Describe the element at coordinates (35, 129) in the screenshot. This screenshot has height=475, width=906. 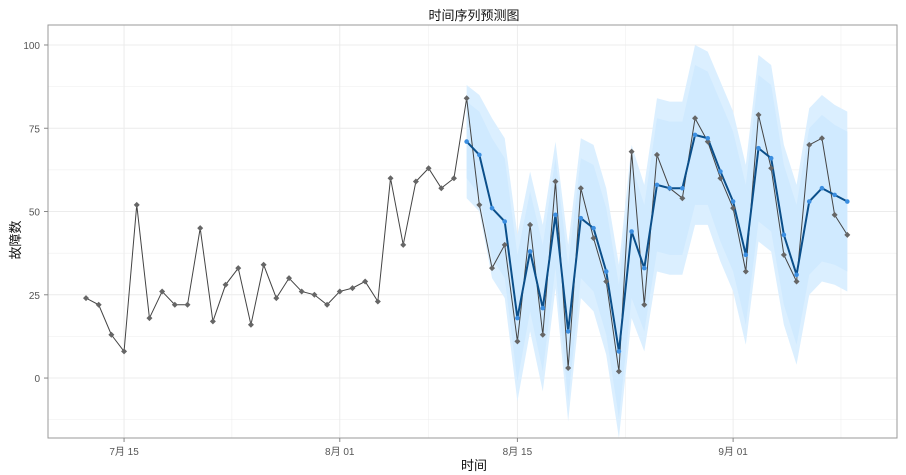
I see `y-tick-label: 75` at that location.